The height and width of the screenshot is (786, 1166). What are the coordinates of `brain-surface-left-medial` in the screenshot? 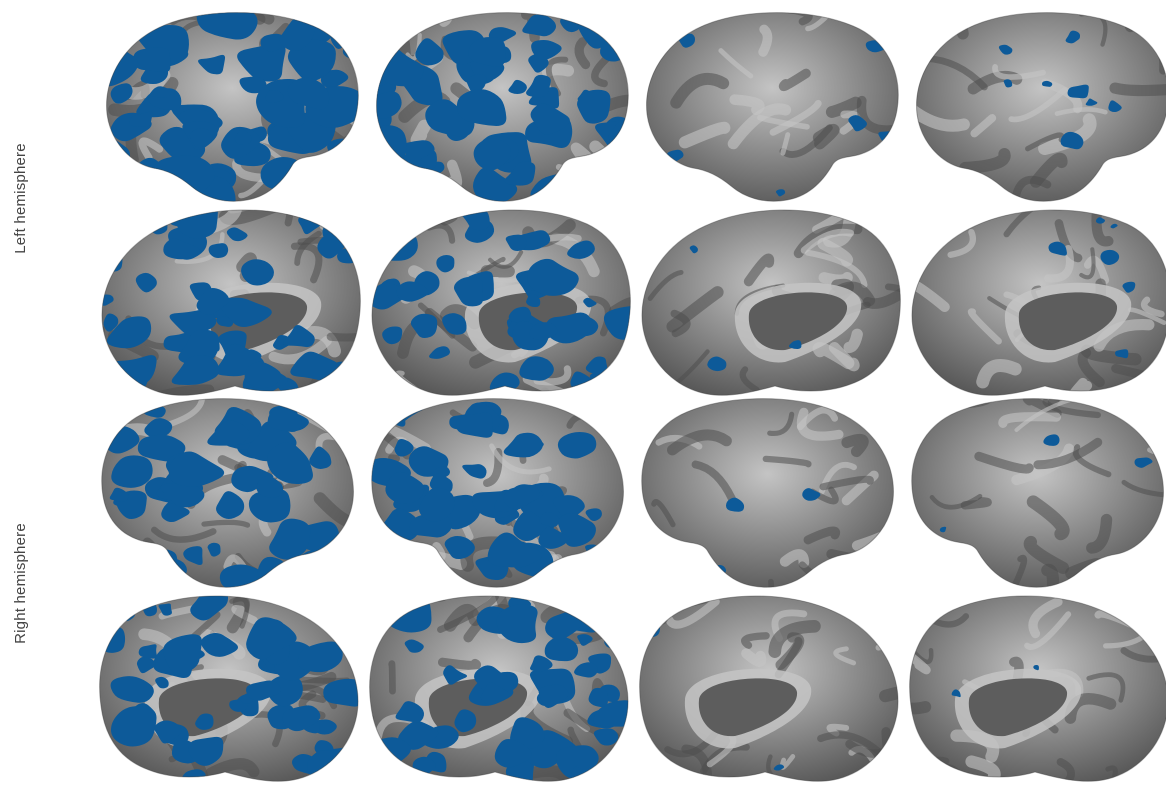 It's located at (231, 302).